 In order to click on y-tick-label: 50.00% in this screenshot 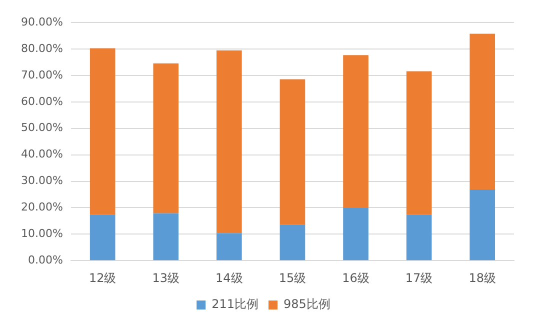, I will do `click(41, 127)`.